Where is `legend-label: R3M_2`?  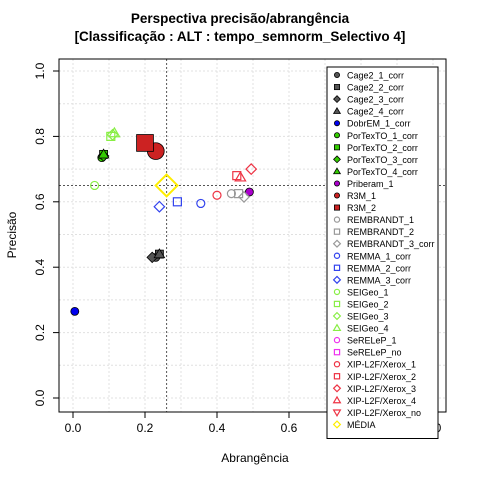 legend-label: R3M_2 is located at coordinates (361, 208).